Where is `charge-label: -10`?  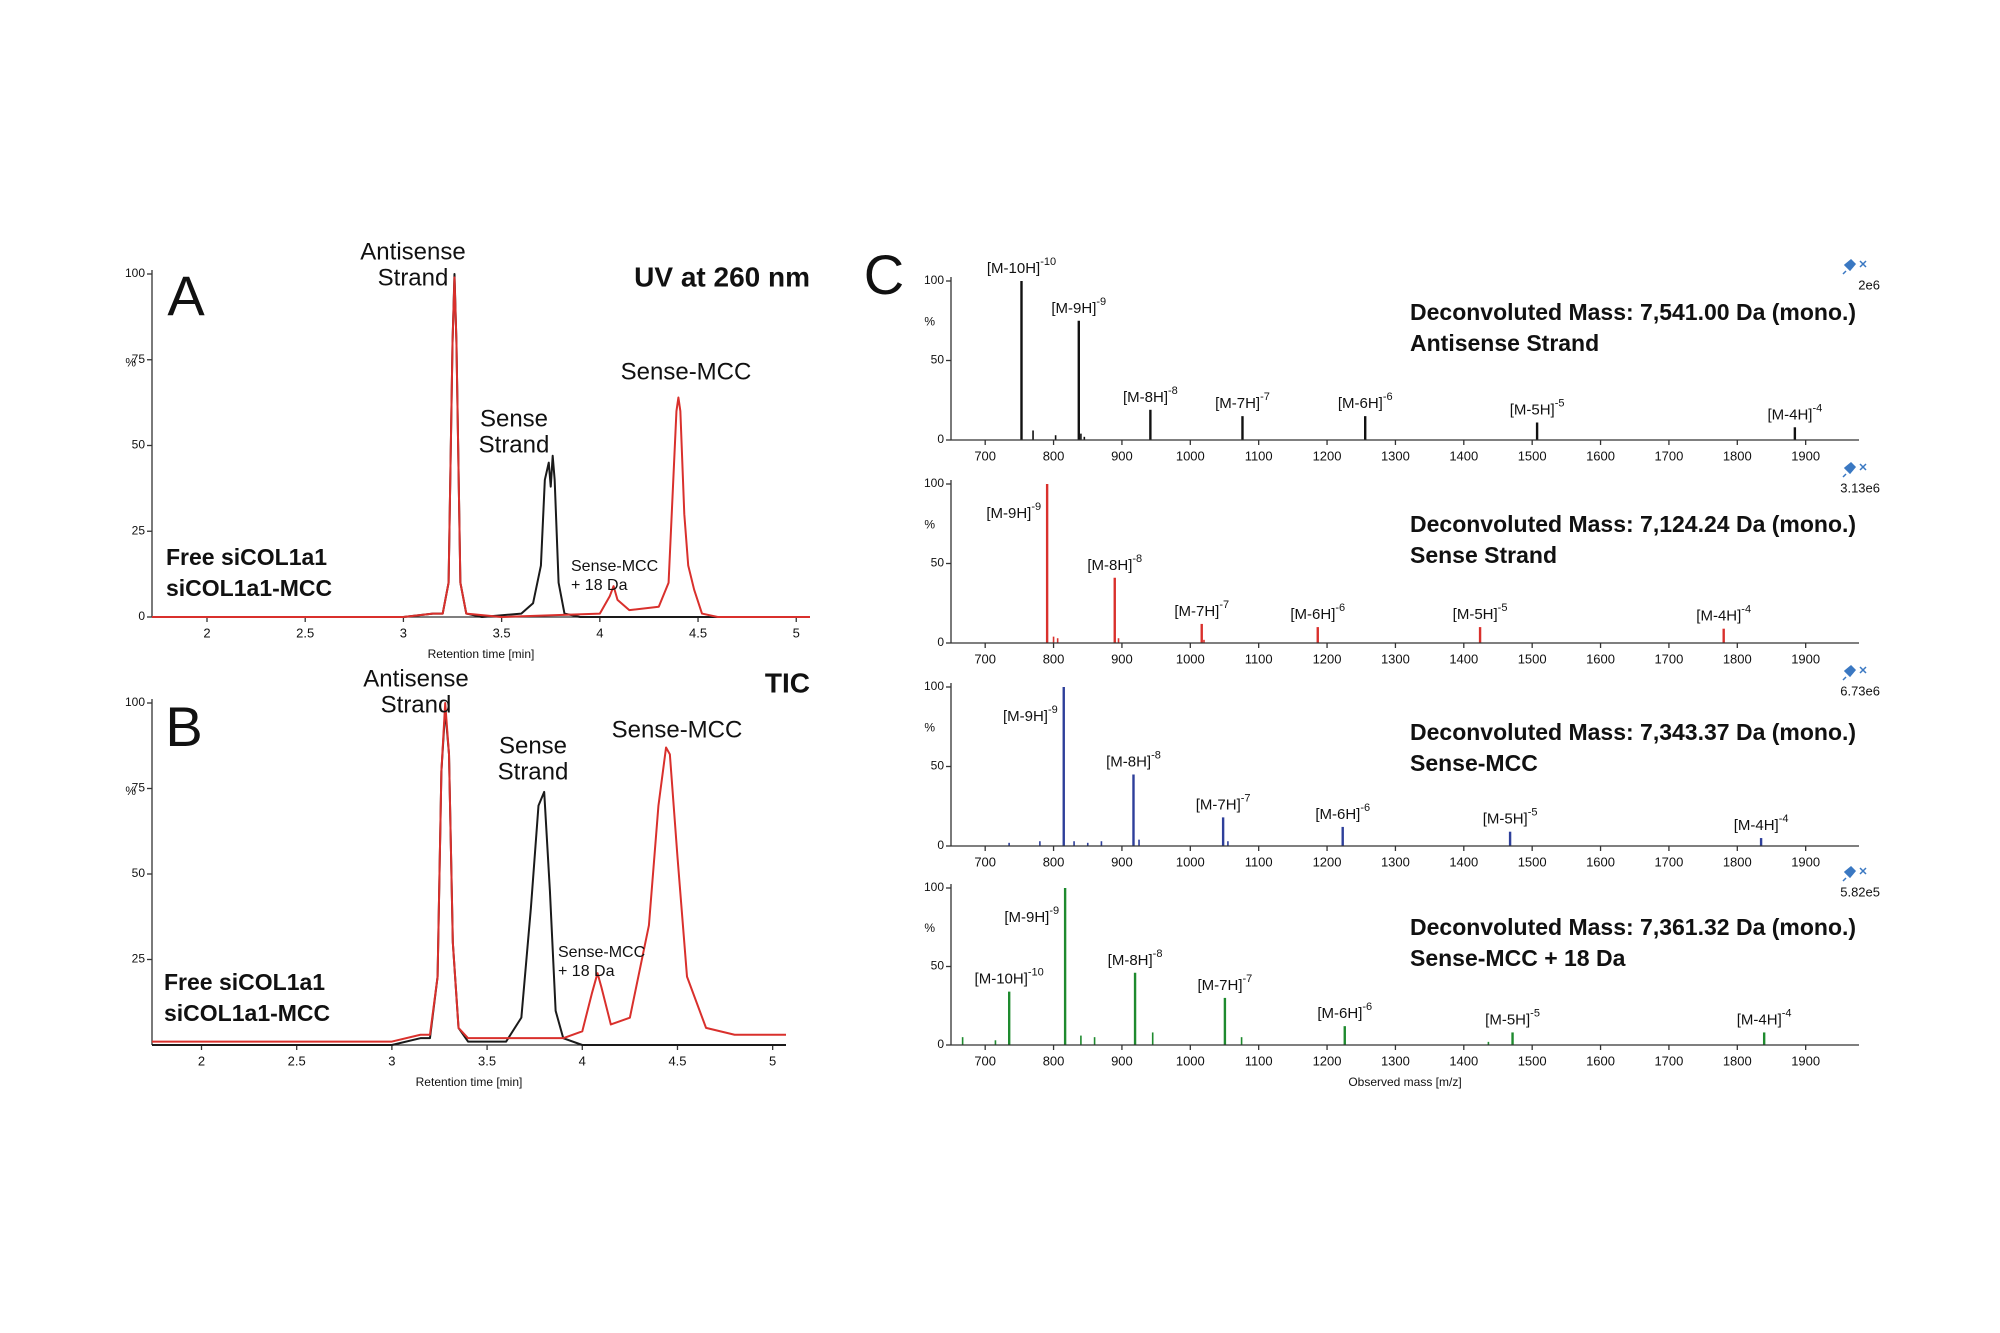
charge-label: -10 is located at coordinates (1048, 262).